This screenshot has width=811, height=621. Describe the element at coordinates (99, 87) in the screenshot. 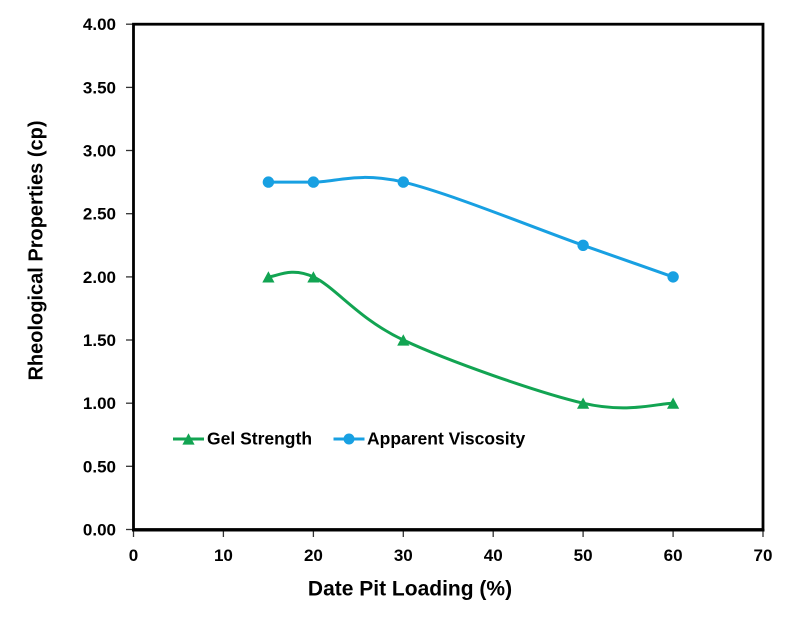

I see `svg-text: 3.50` at that location.